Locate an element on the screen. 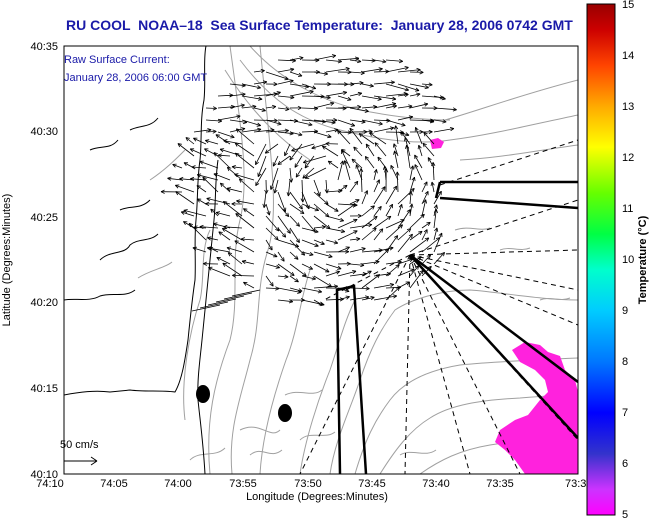 This screenshot has width=651, height=519. lon-tick-label: 73:45 is located at coordinates (372, 484).